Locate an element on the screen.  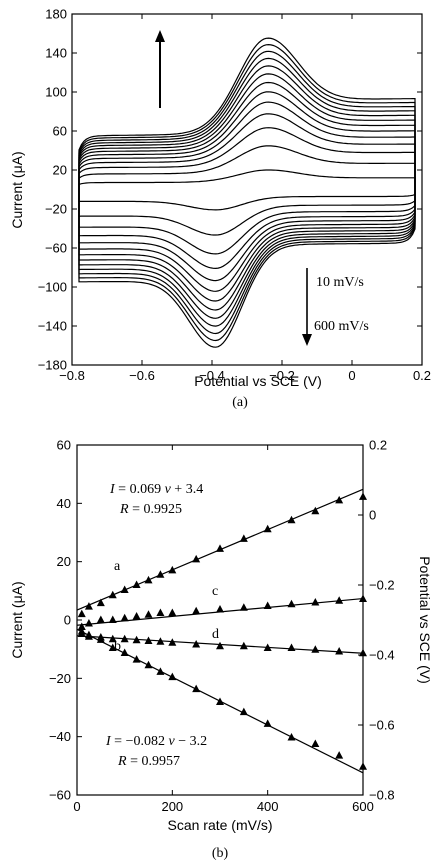
panel-b-y2-axis-label: Potential vs SCE (V) is located at coordinates (425, 620).